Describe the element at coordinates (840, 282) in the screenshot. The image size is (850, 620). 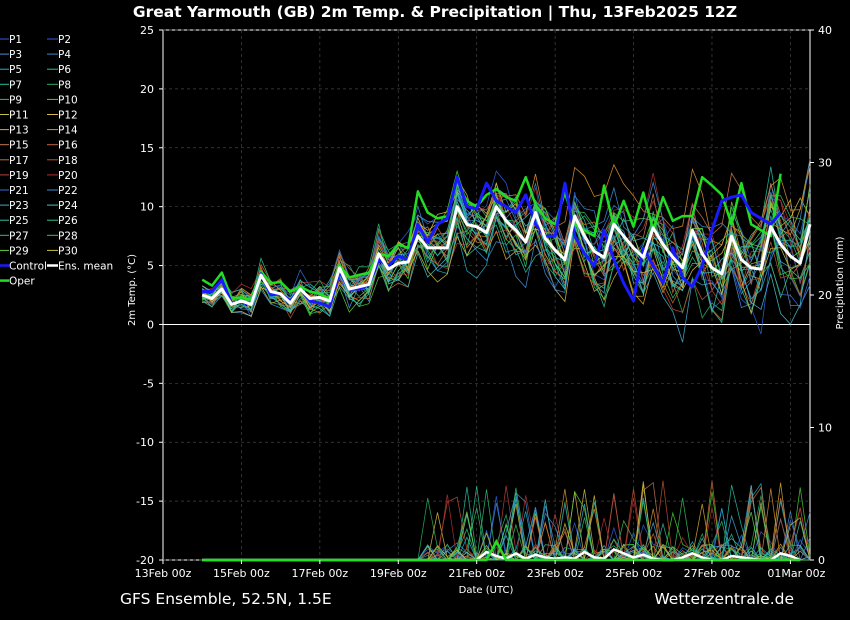
I see `y-axis-label-right: Precipitation (mm)` at that location.